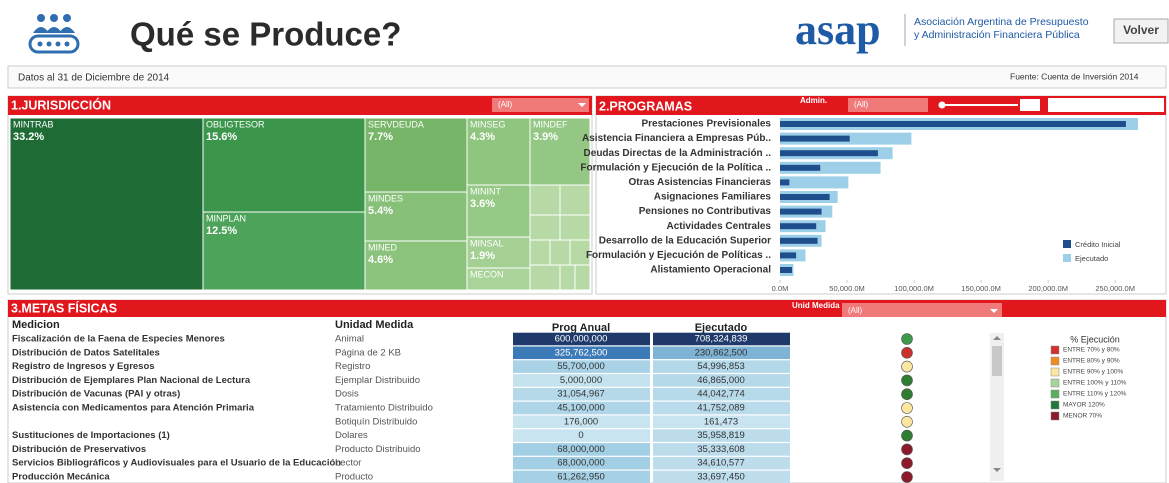 This screenshot has height=483, width=1169. Describe the element at coordinates (1095, 383) in the screenshot. I see `legend-label: ENTRE 100% y 110%` at that location.